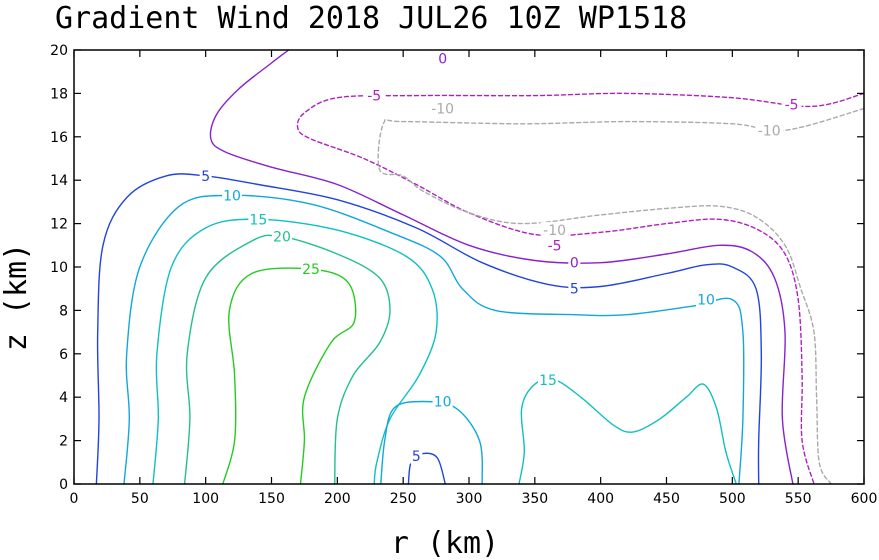 This screenshot has height=560, width=879. I want to click on contour-label-extra-3: -5, so click(555, 246).